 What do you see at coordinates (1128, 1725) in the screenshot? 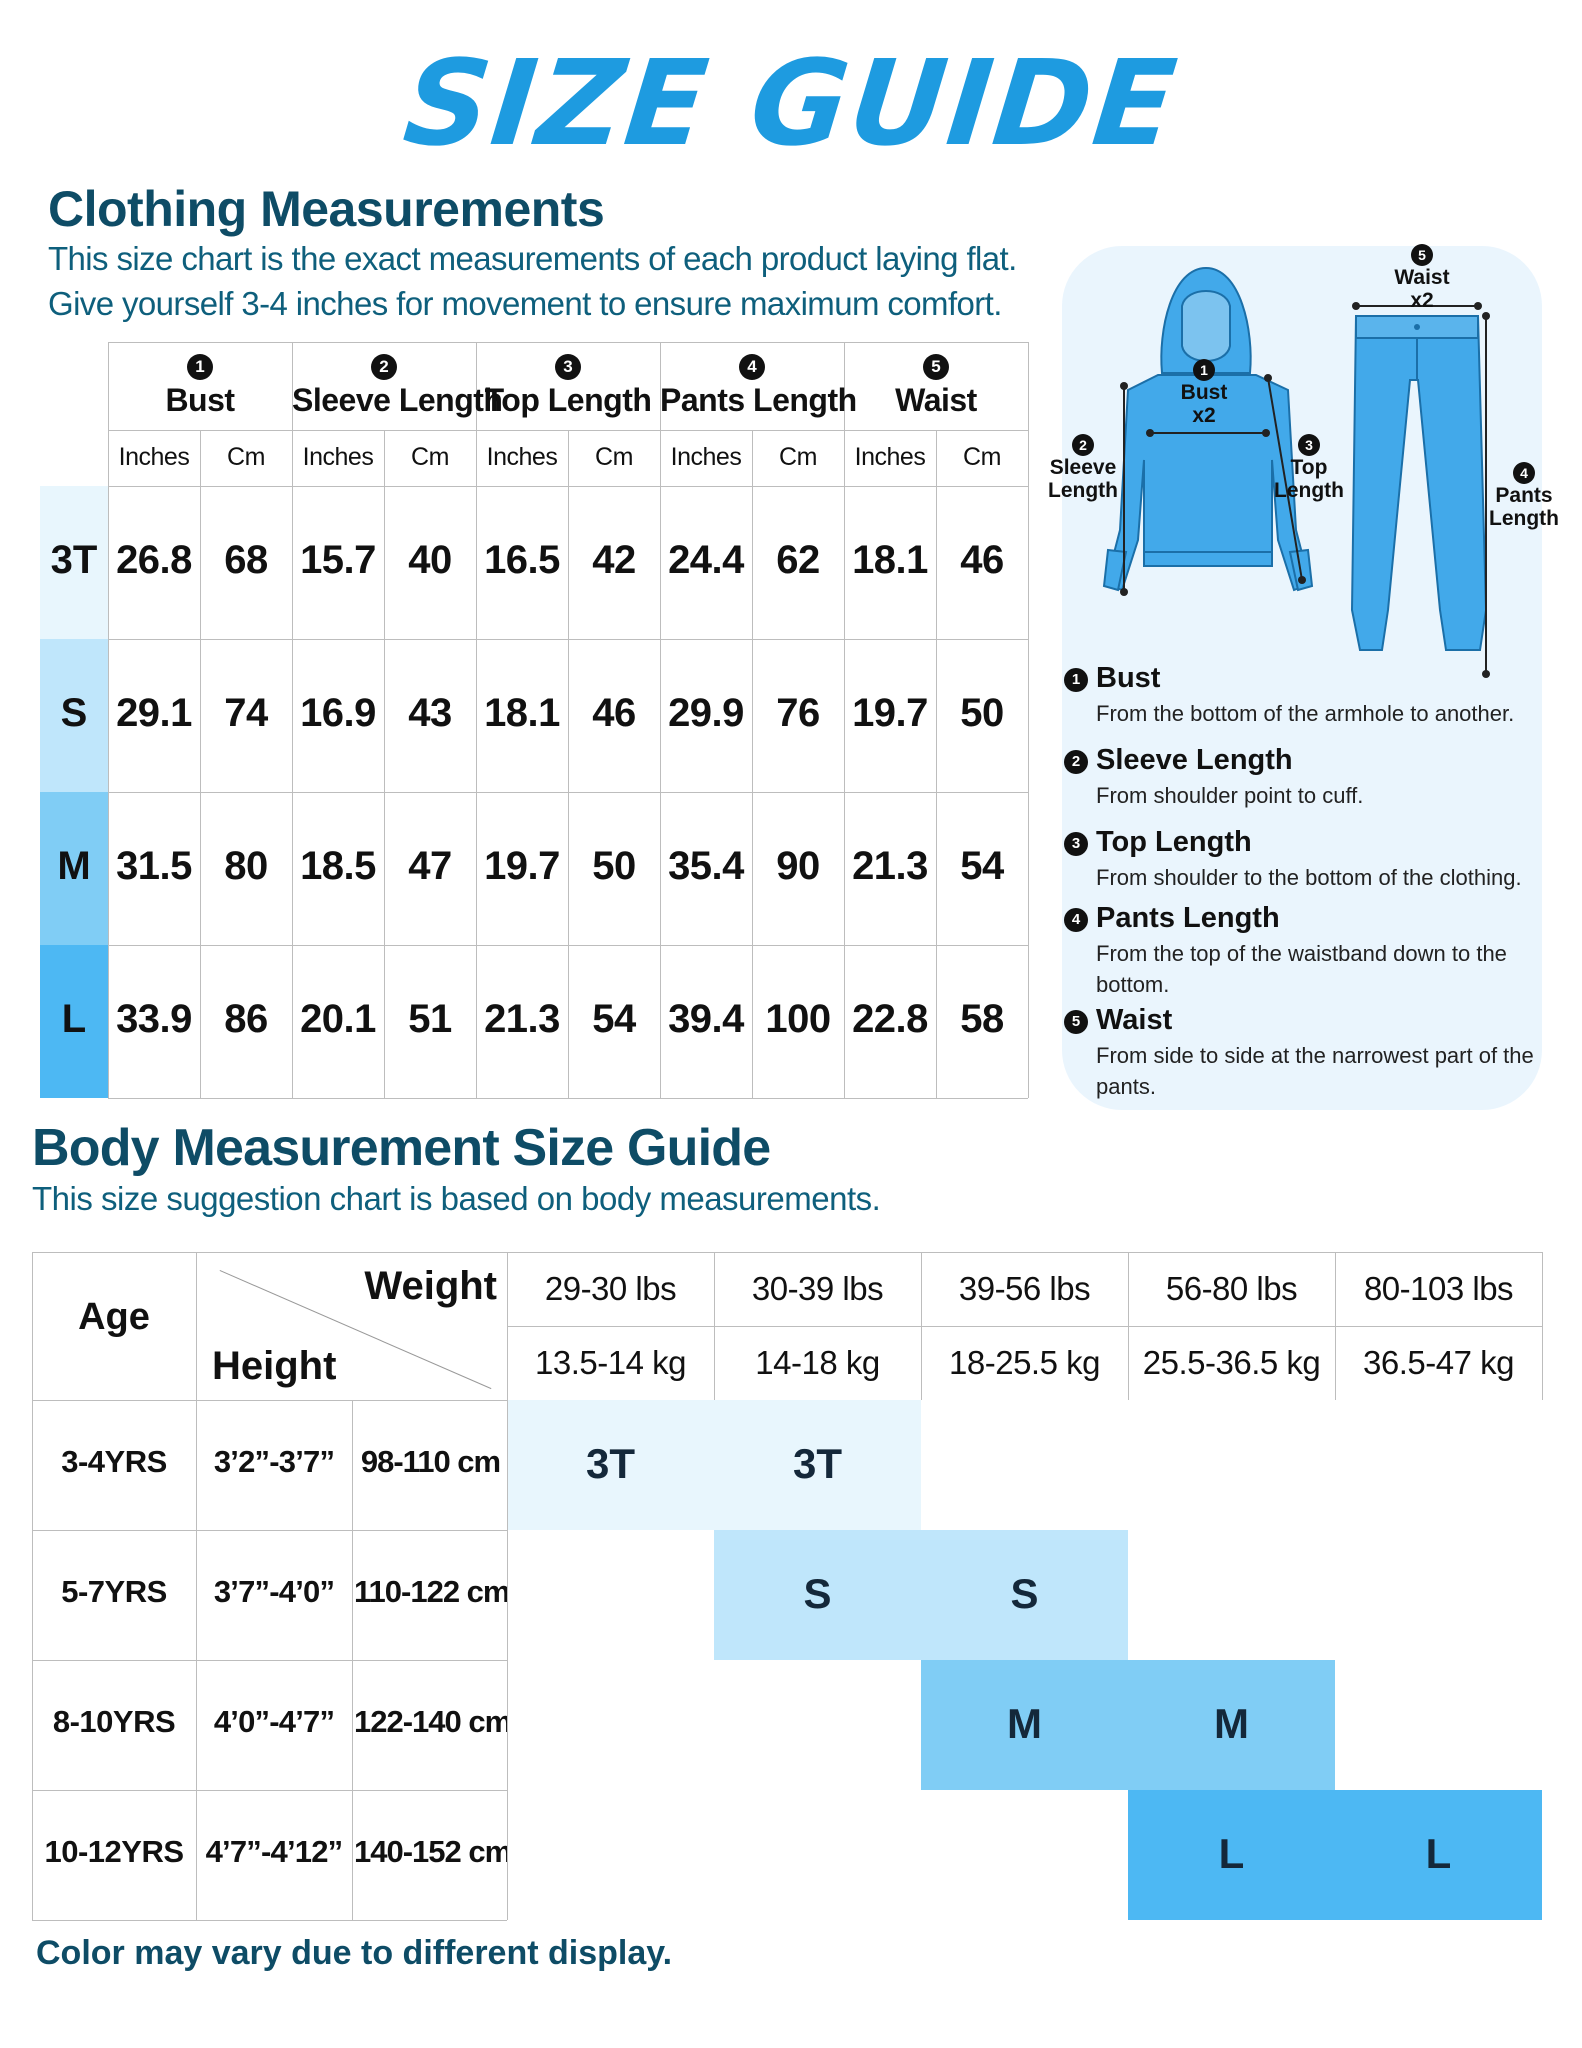
I see `size-band` at bounding box center [1128, 1725].